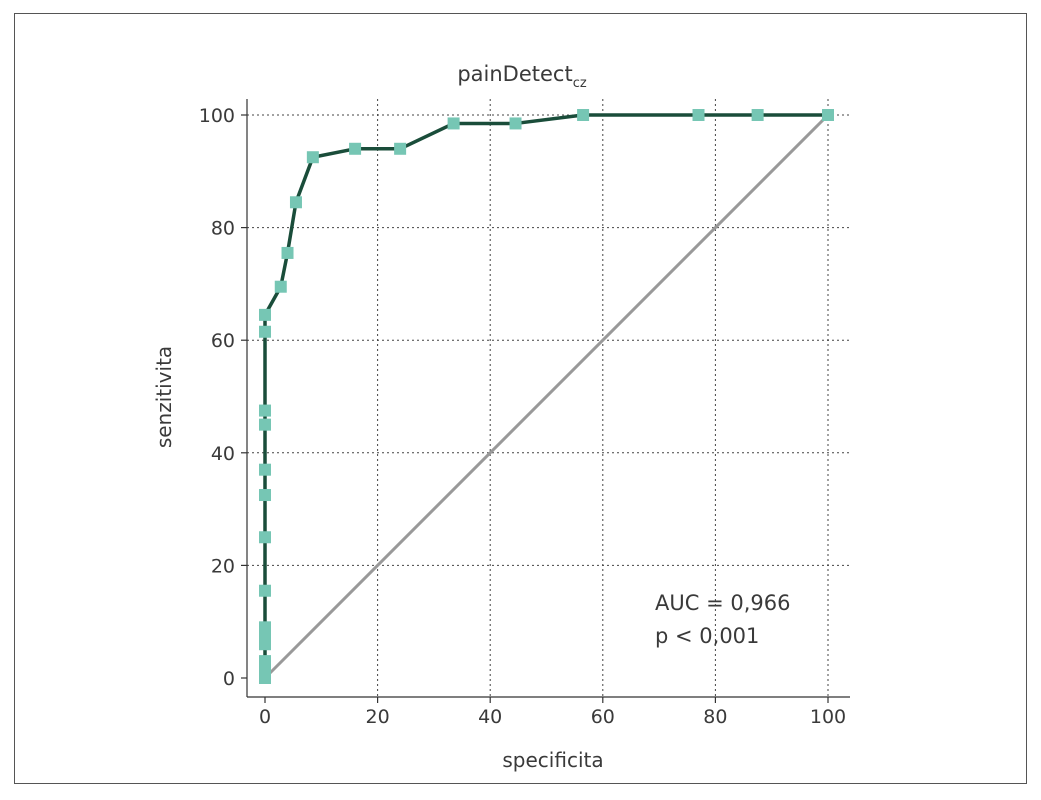 This screenshot has width=1041, height=800. I want to click on x-tick-label: 40, so click(490, 717).